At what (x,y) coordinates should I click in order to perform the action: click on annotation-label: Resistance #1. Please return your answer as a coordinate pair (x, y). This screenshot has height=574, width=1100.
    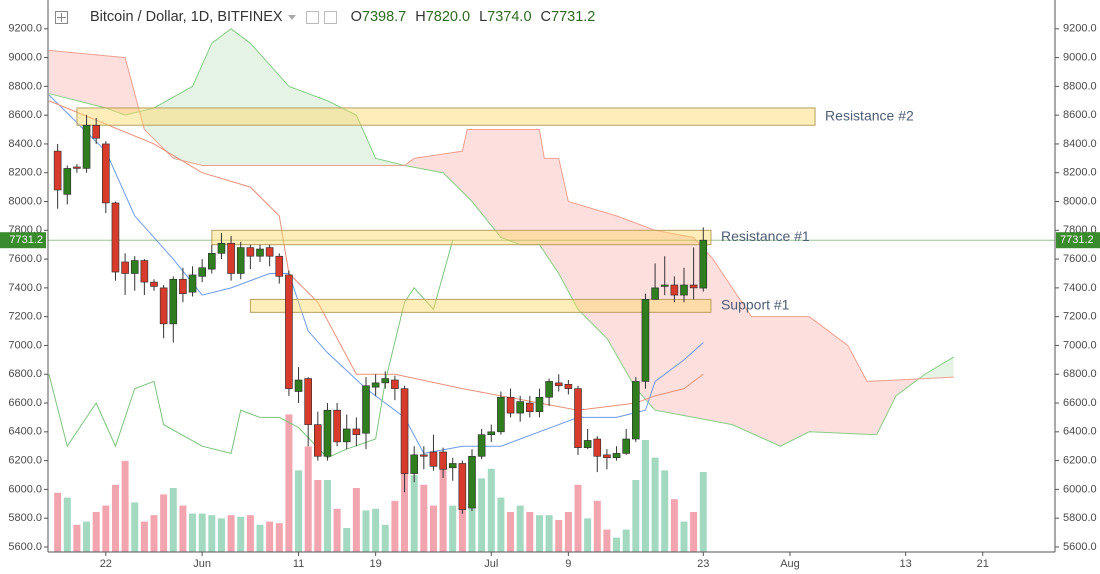
    Looking at the image, I should click on (765, 236).